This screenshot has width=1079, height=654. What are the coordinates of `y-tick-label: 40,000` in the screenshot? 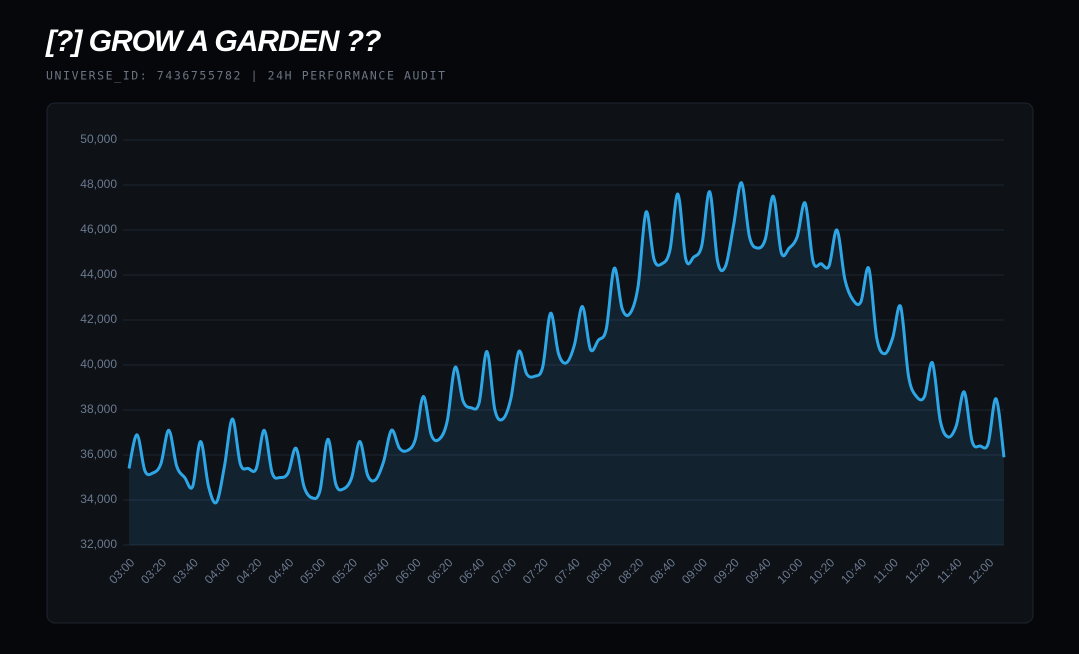 It's located at (98, 364).